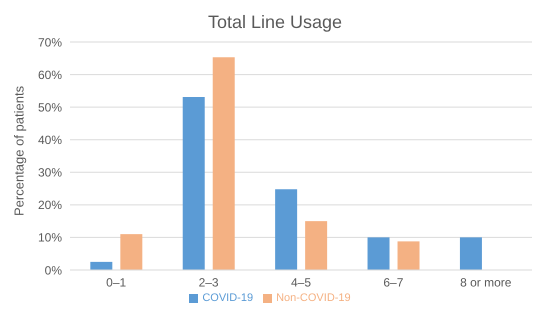 The width and height of the screenshot is (550, 312). I want to click on y-tick-label: 0%, so click(53, 270).